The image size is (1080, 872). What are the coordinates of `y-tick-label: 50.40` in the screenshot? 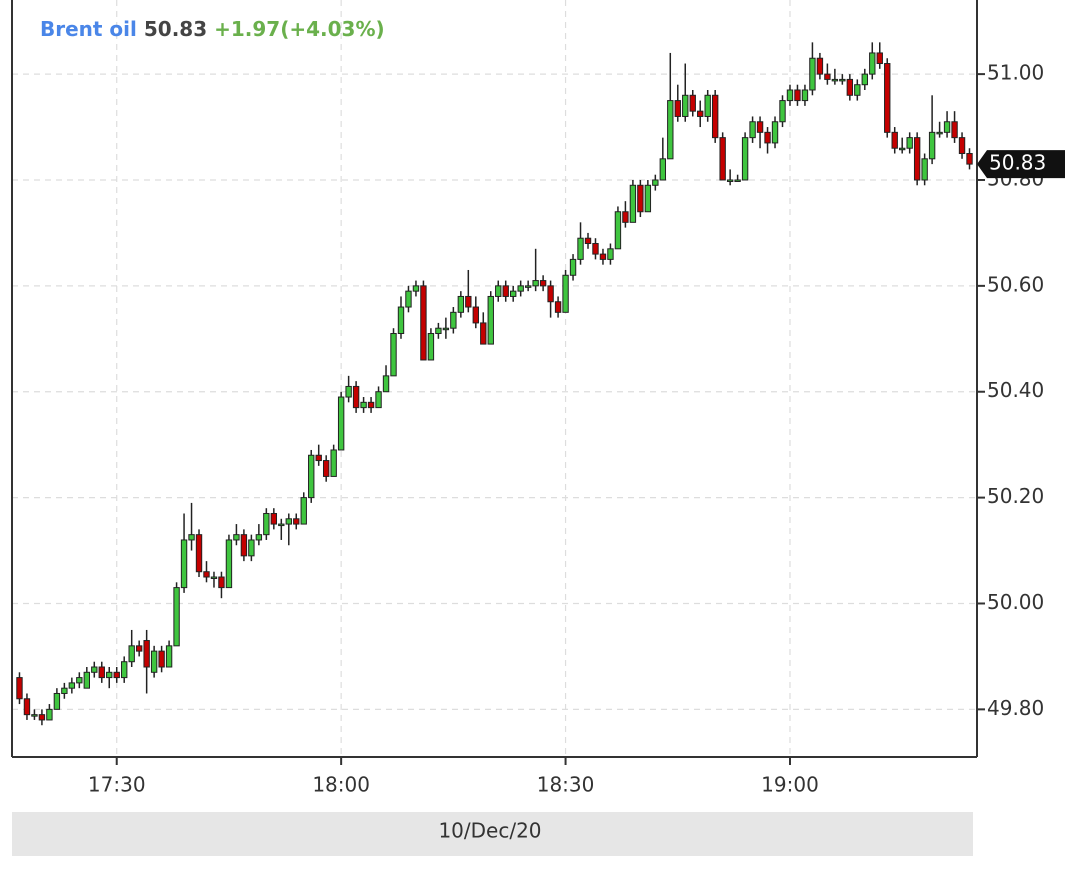 It's located at (1015, 390).